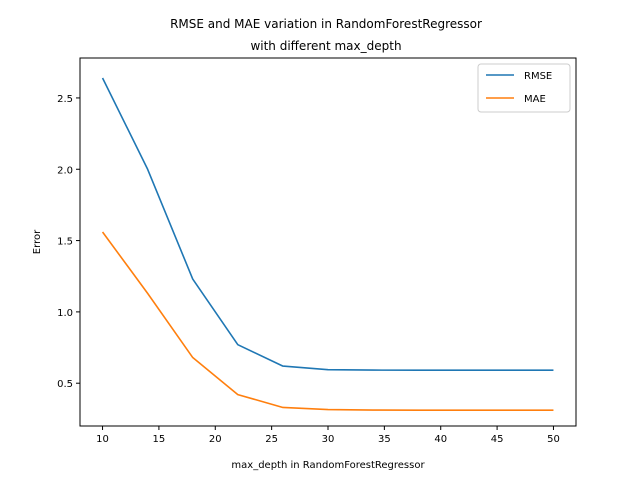 The width and height of the screenshot is (640, 480). What do you see at coordinates (440, 439) in the screenshot?
I see `x-tick-label: 40` at bounding box center [440, 439].